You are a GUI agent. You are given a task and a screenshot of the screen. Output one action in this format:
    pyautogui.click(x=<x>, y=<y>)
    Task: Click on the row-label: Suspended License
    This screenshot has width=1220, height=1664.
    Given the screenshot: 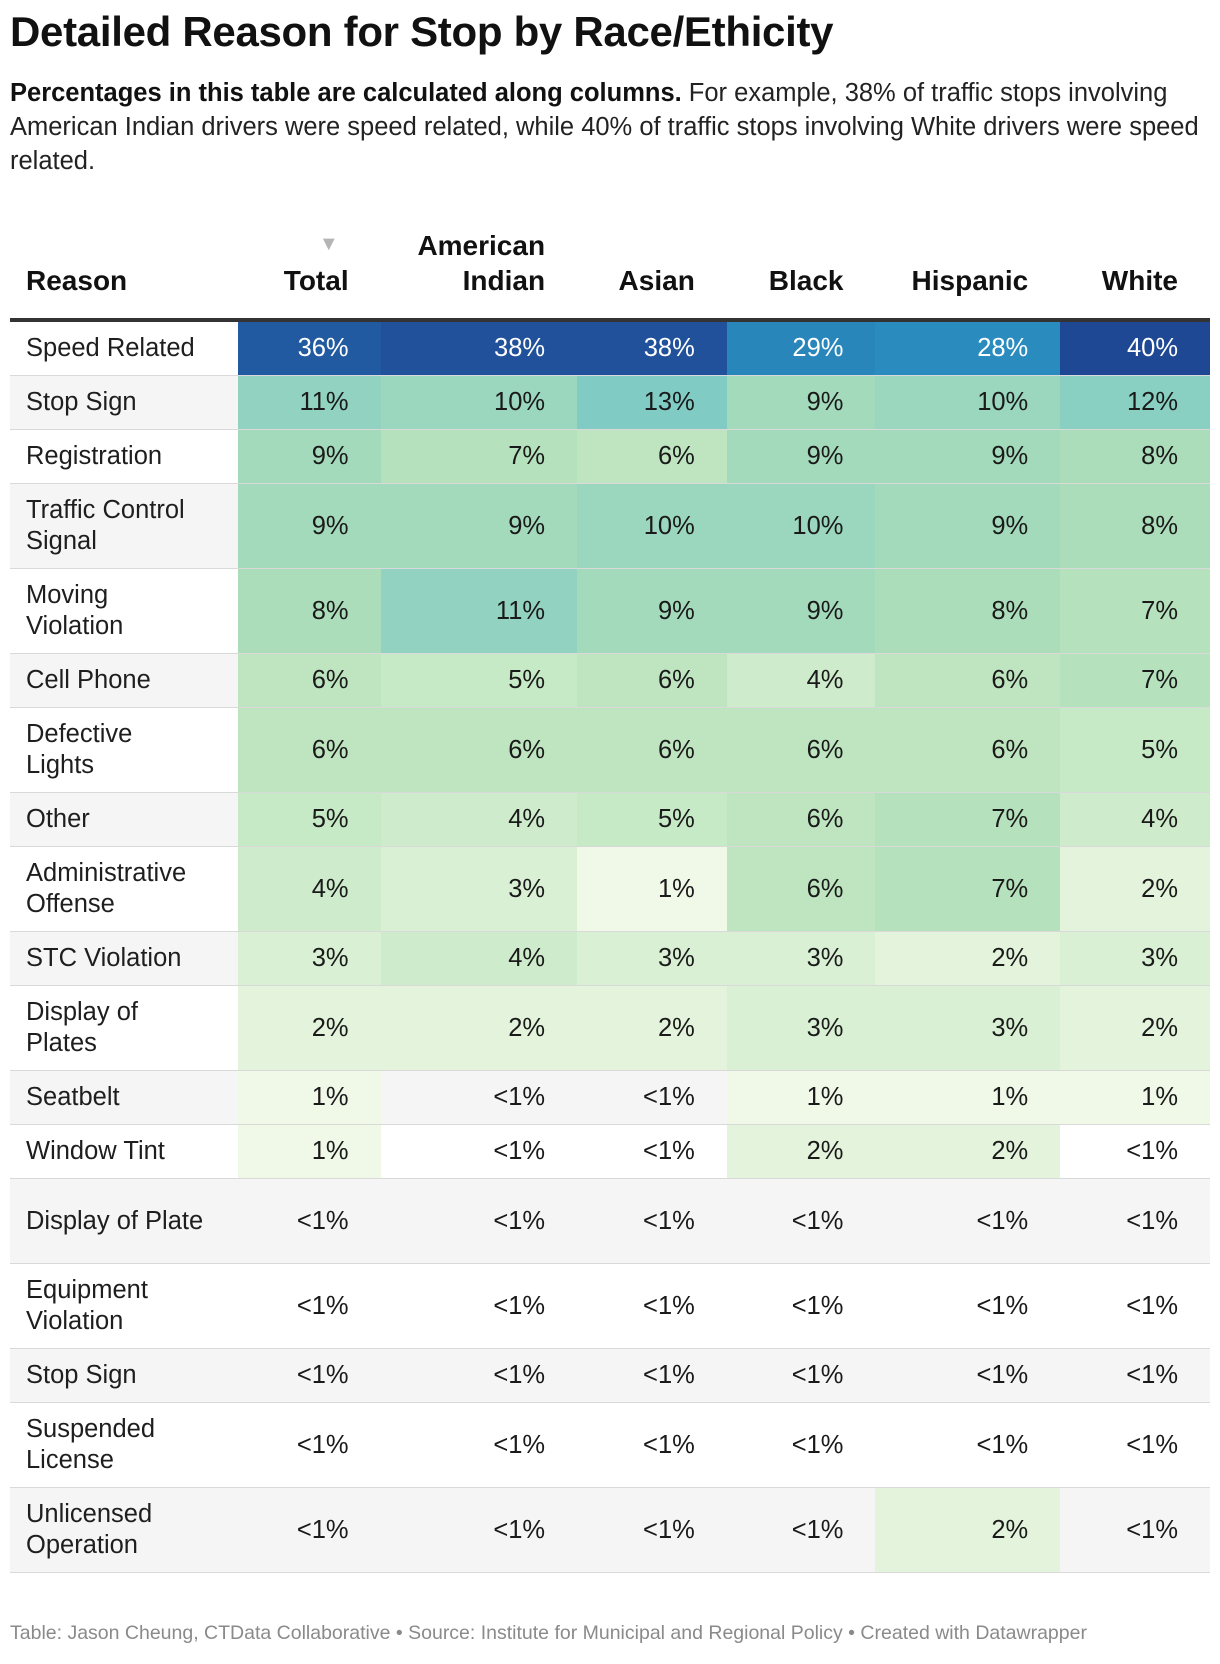 What is the action you would take?
    pyautogui.click(x=124, y=1445)
    